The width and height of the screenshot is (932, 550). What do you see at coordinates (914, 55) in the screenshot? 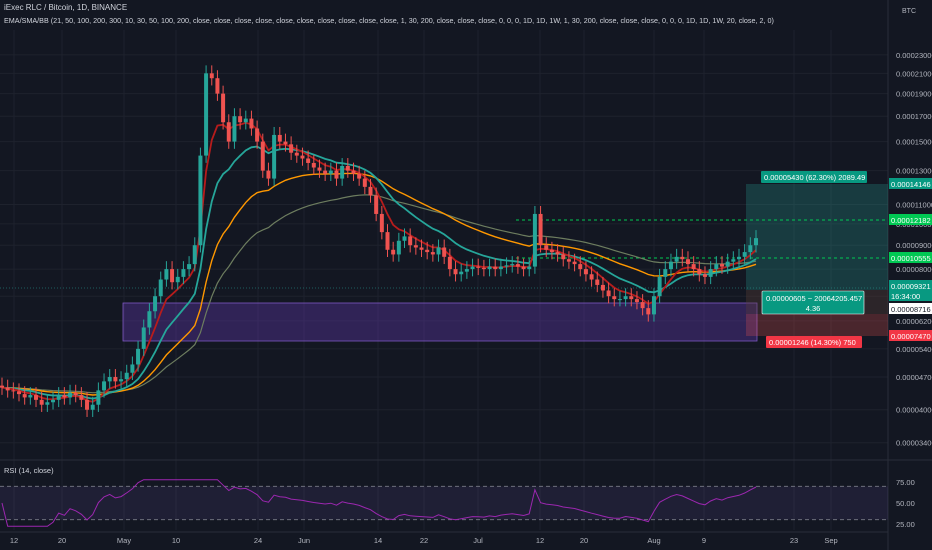
I see `price-tick-label: 0.00023000` at bounding box center [914, 55].